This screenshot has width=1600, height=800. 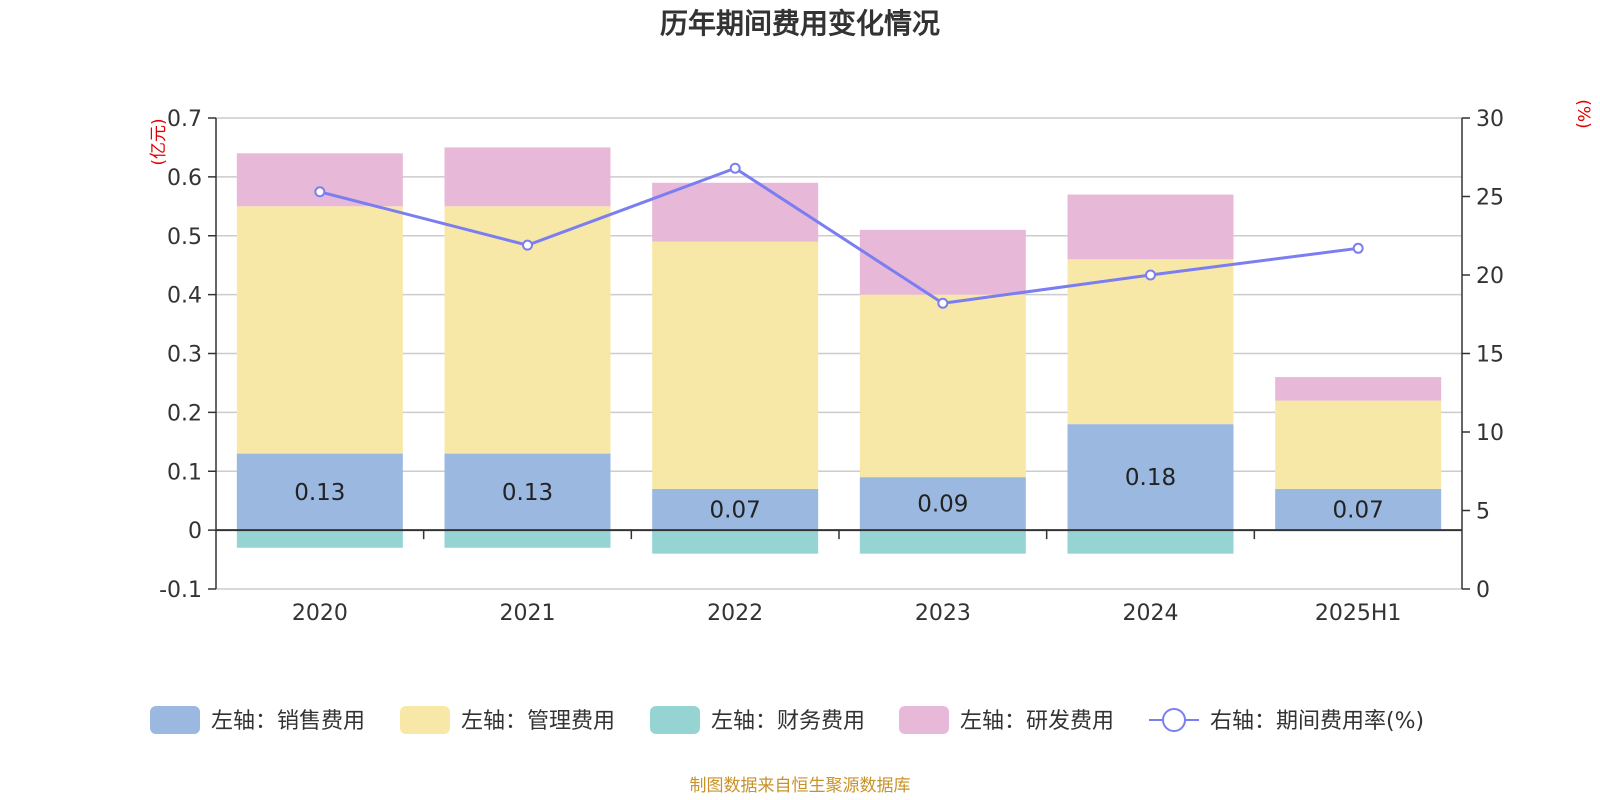 I want to click on x-tick-label: 2021, so click(x=528, y=613).